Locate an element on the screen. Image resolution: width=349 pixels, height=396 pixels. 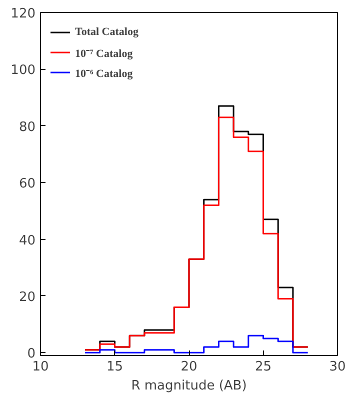
y-tick-label: 40 is located at coordinates (27, 240).